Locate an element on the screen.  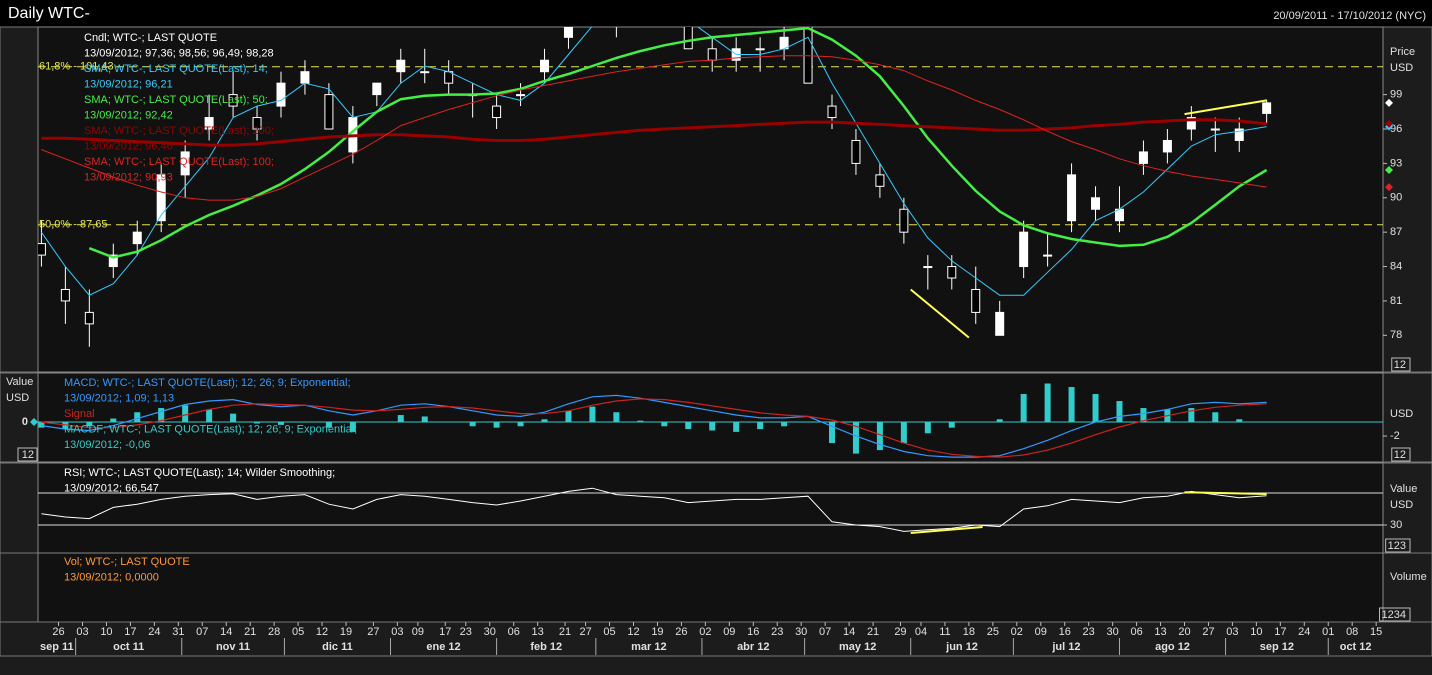
y-tick-label: 30 is located at coordinates (1396, 525).